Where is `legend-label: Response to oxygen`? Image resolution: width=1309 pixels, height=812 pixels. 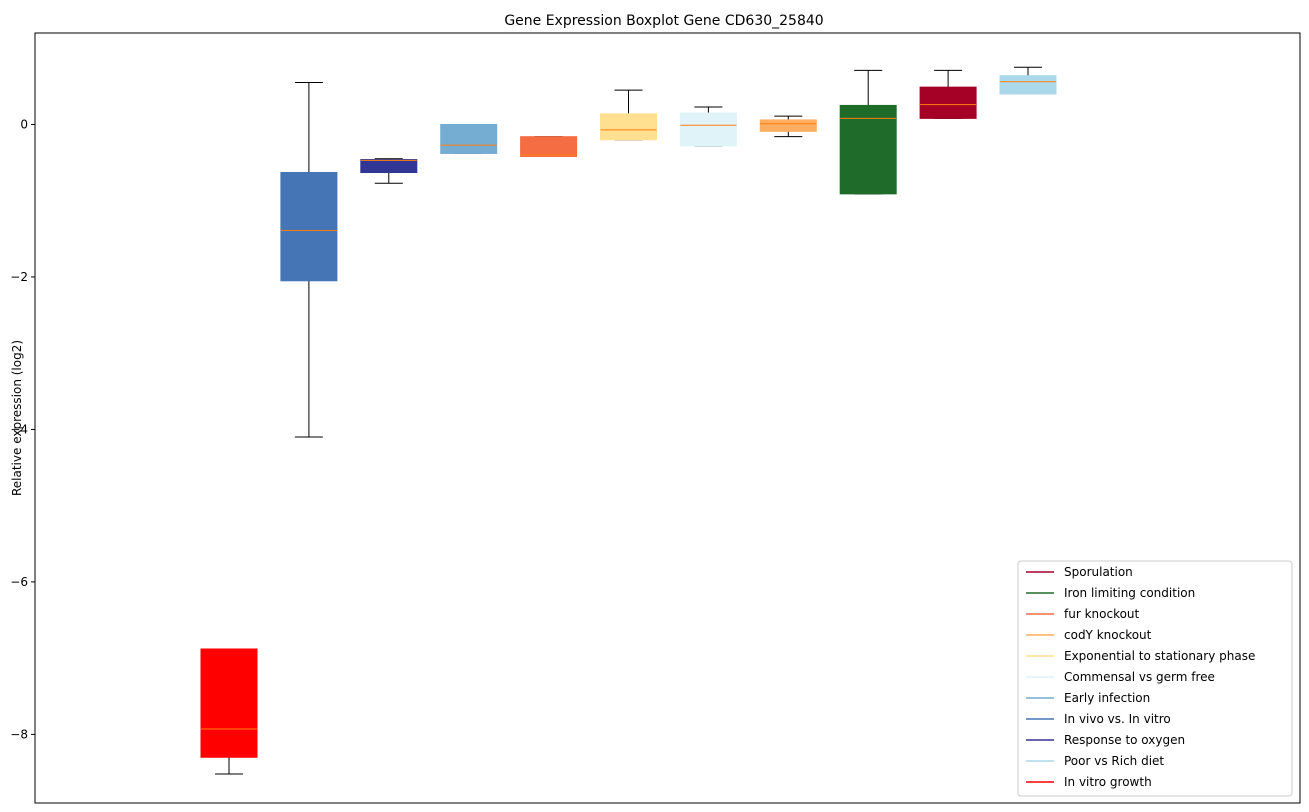 legend-label: Response to oxygen is located at coordinates (1124, 740).